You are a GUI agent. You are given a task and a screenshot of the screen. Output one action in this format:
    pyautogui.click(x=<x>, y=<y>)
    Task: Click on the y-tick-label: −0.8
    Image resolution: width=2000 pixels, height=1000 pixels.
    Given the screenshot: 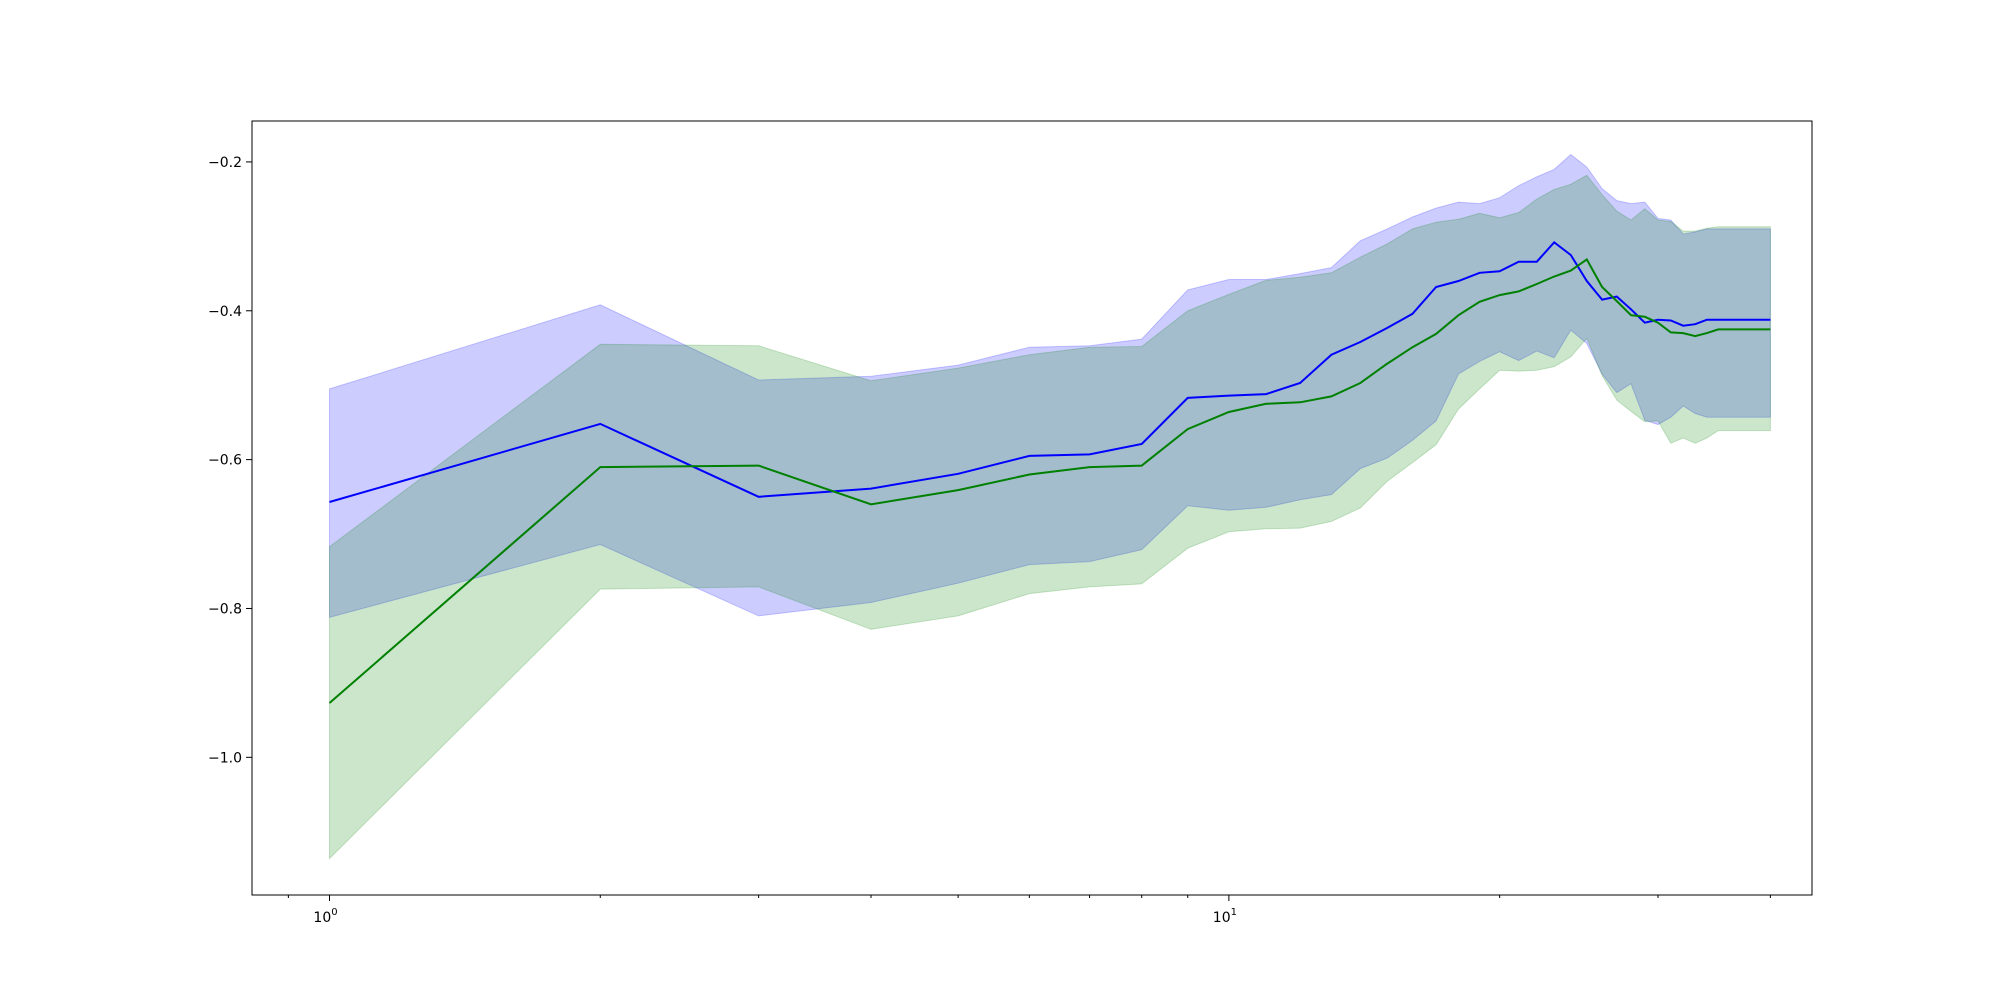 What is the action you would take?
    pyautogui.click(x=225, y=609)
    